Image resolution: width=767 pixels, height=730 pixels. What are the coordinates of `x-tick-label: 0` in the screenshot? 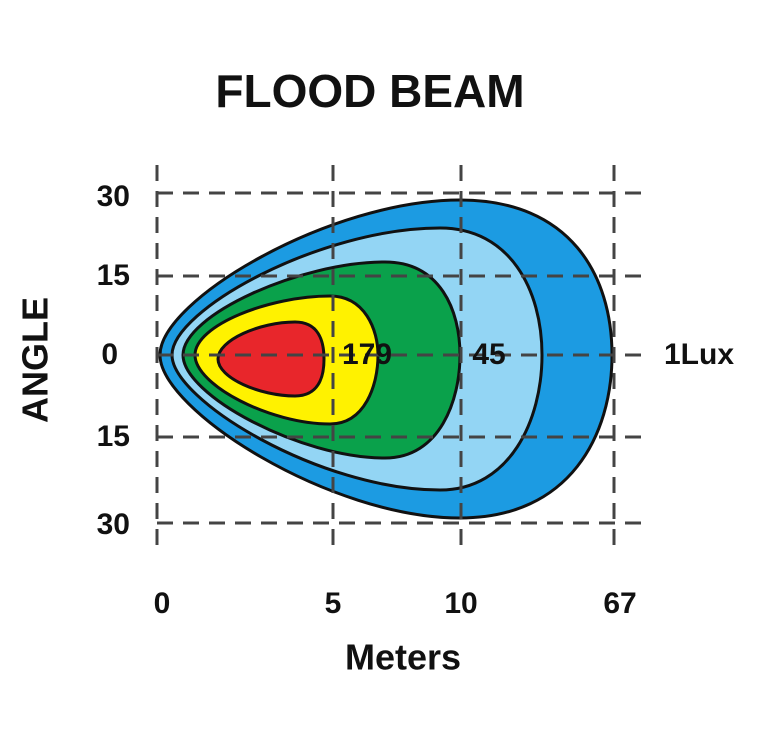 It's located at (162, 603).